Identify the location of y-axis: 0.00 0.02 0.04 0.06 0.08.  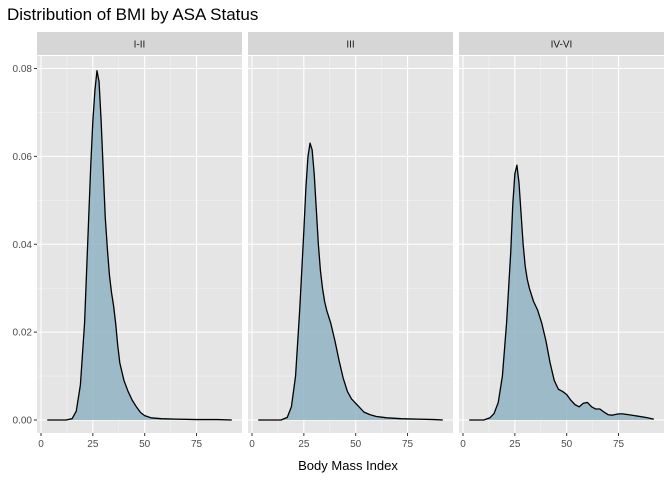
(25, 245).